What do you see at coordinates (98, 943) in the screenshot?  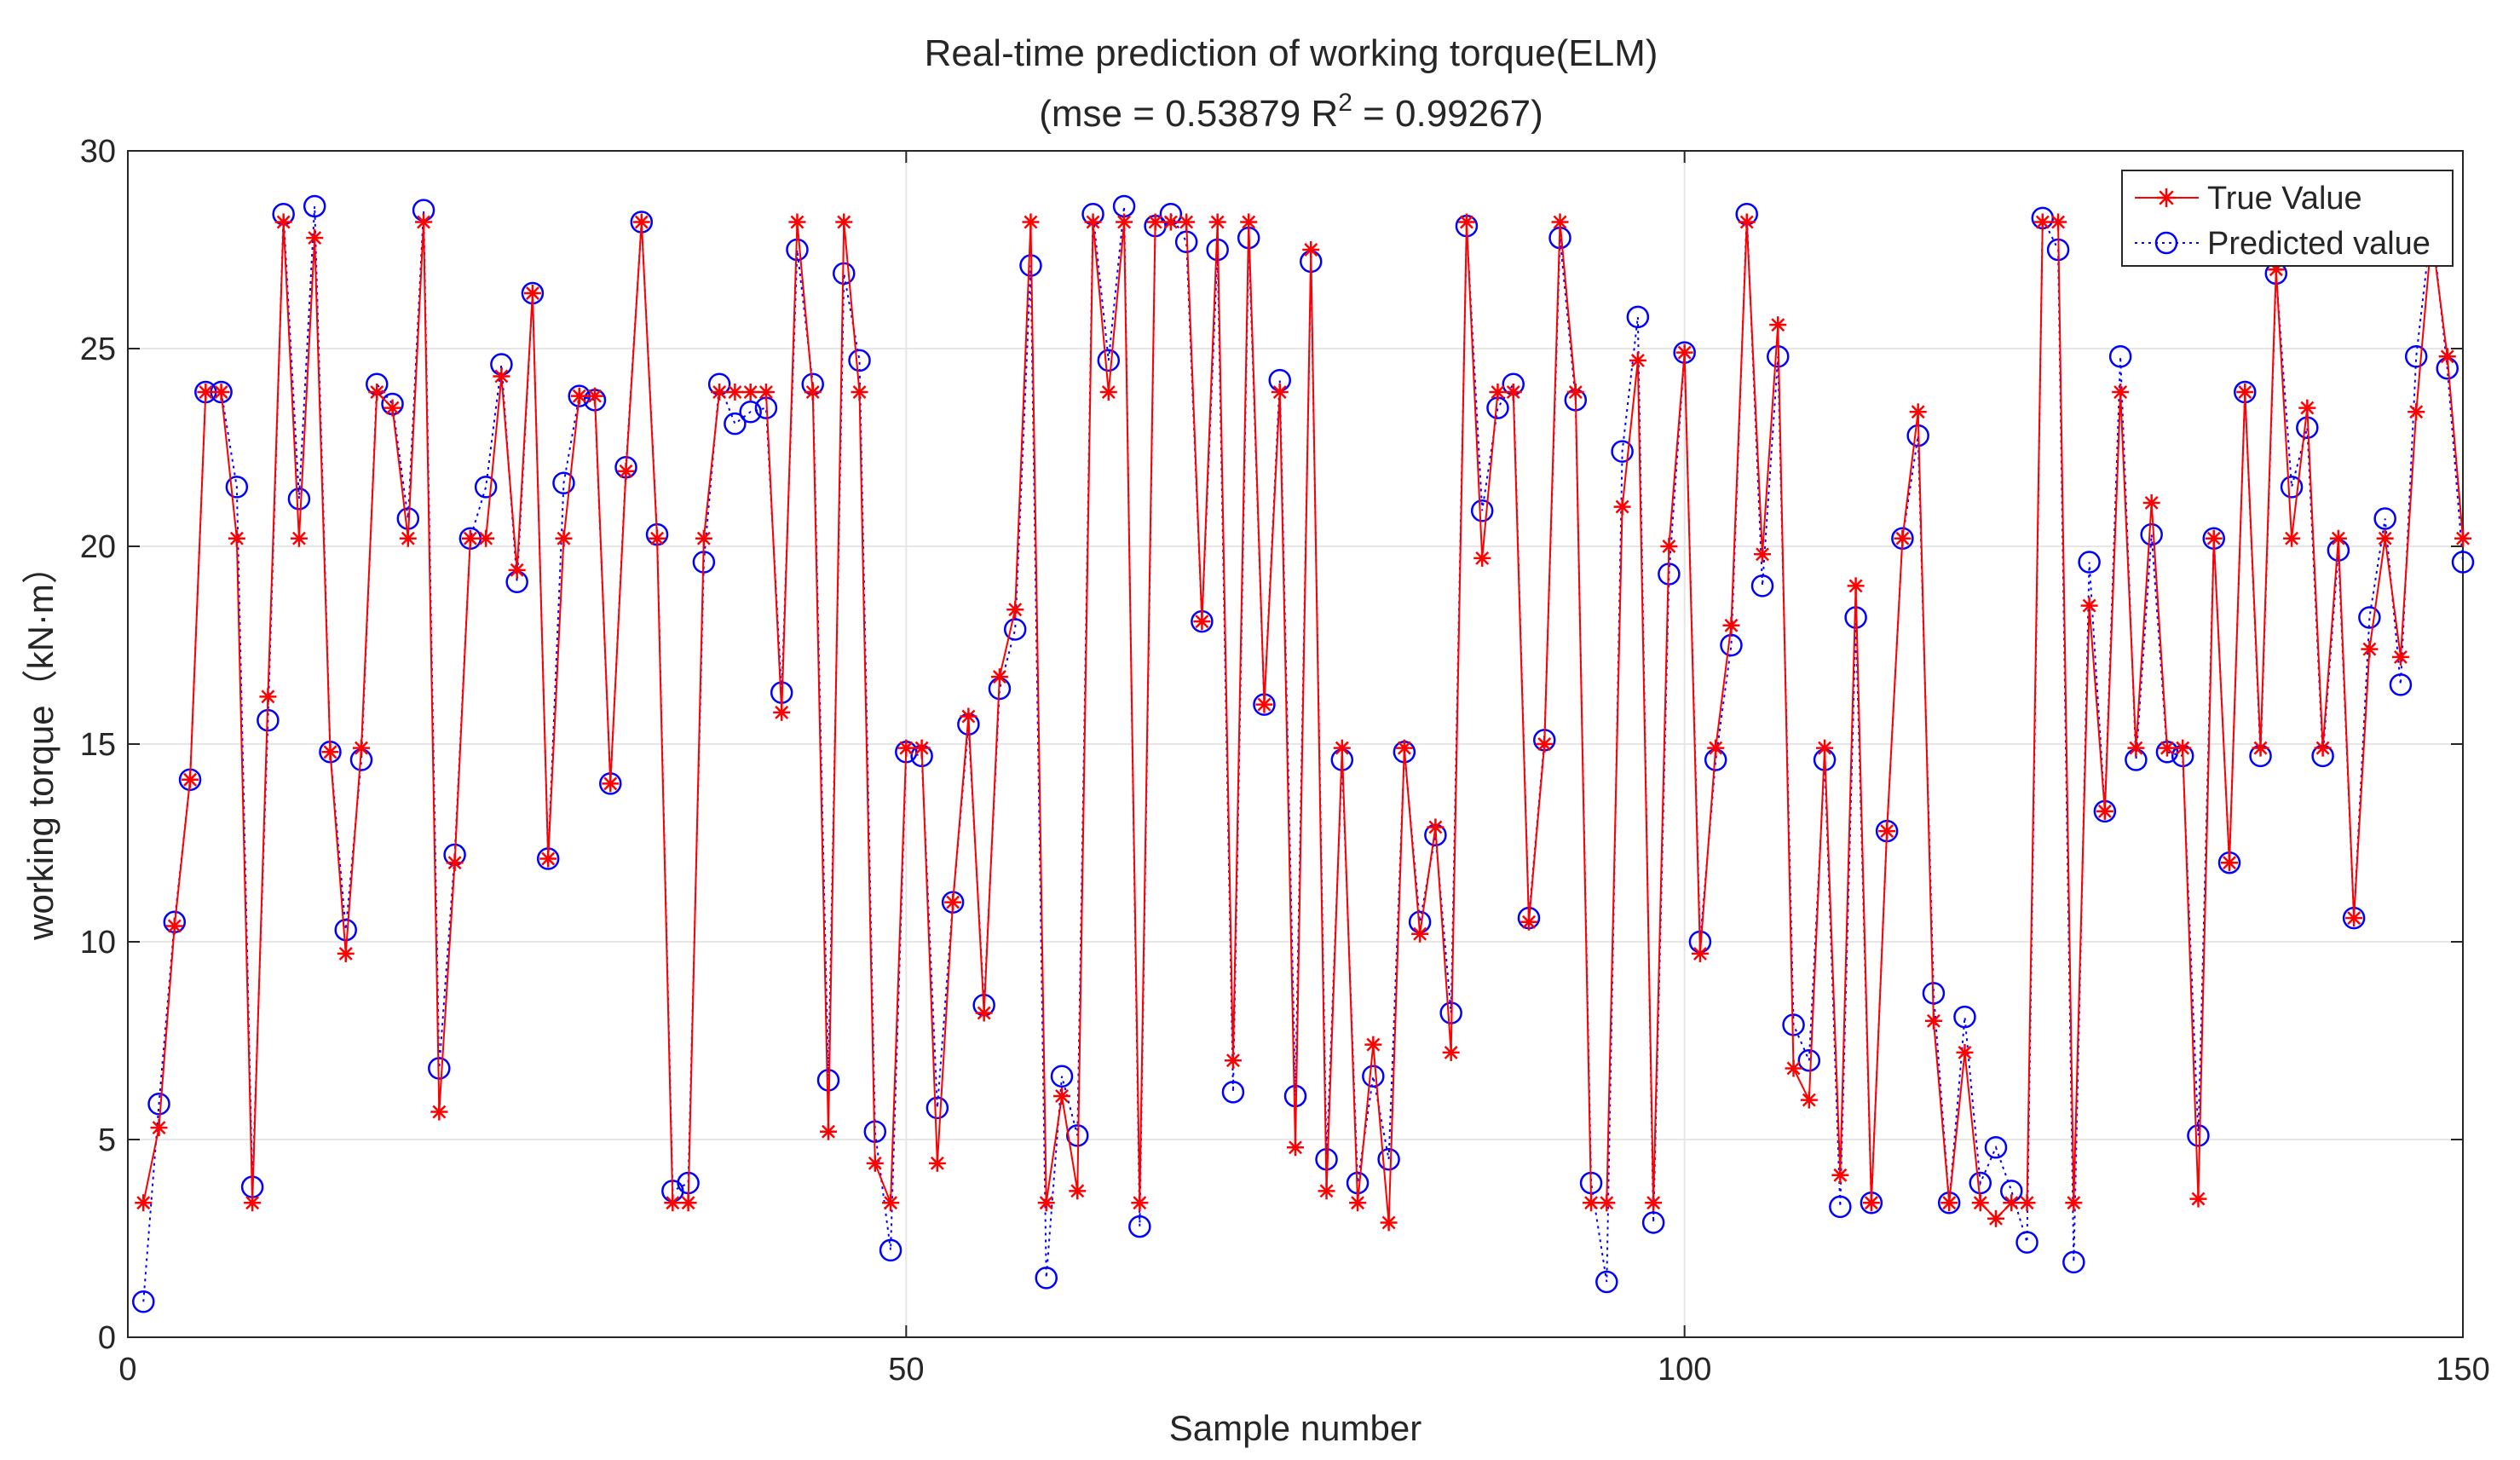 I see `y-tick-label: 10` at bounding box center [98, 943].